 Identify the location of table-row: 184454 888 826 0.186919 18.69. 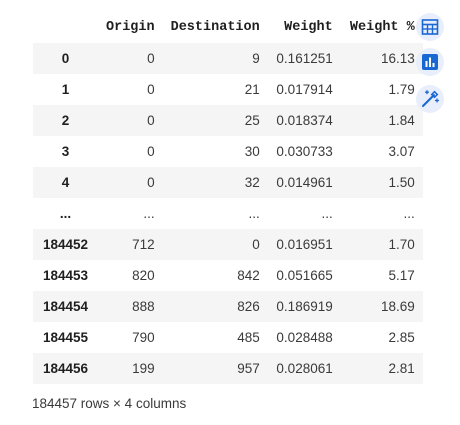
(228, 306).